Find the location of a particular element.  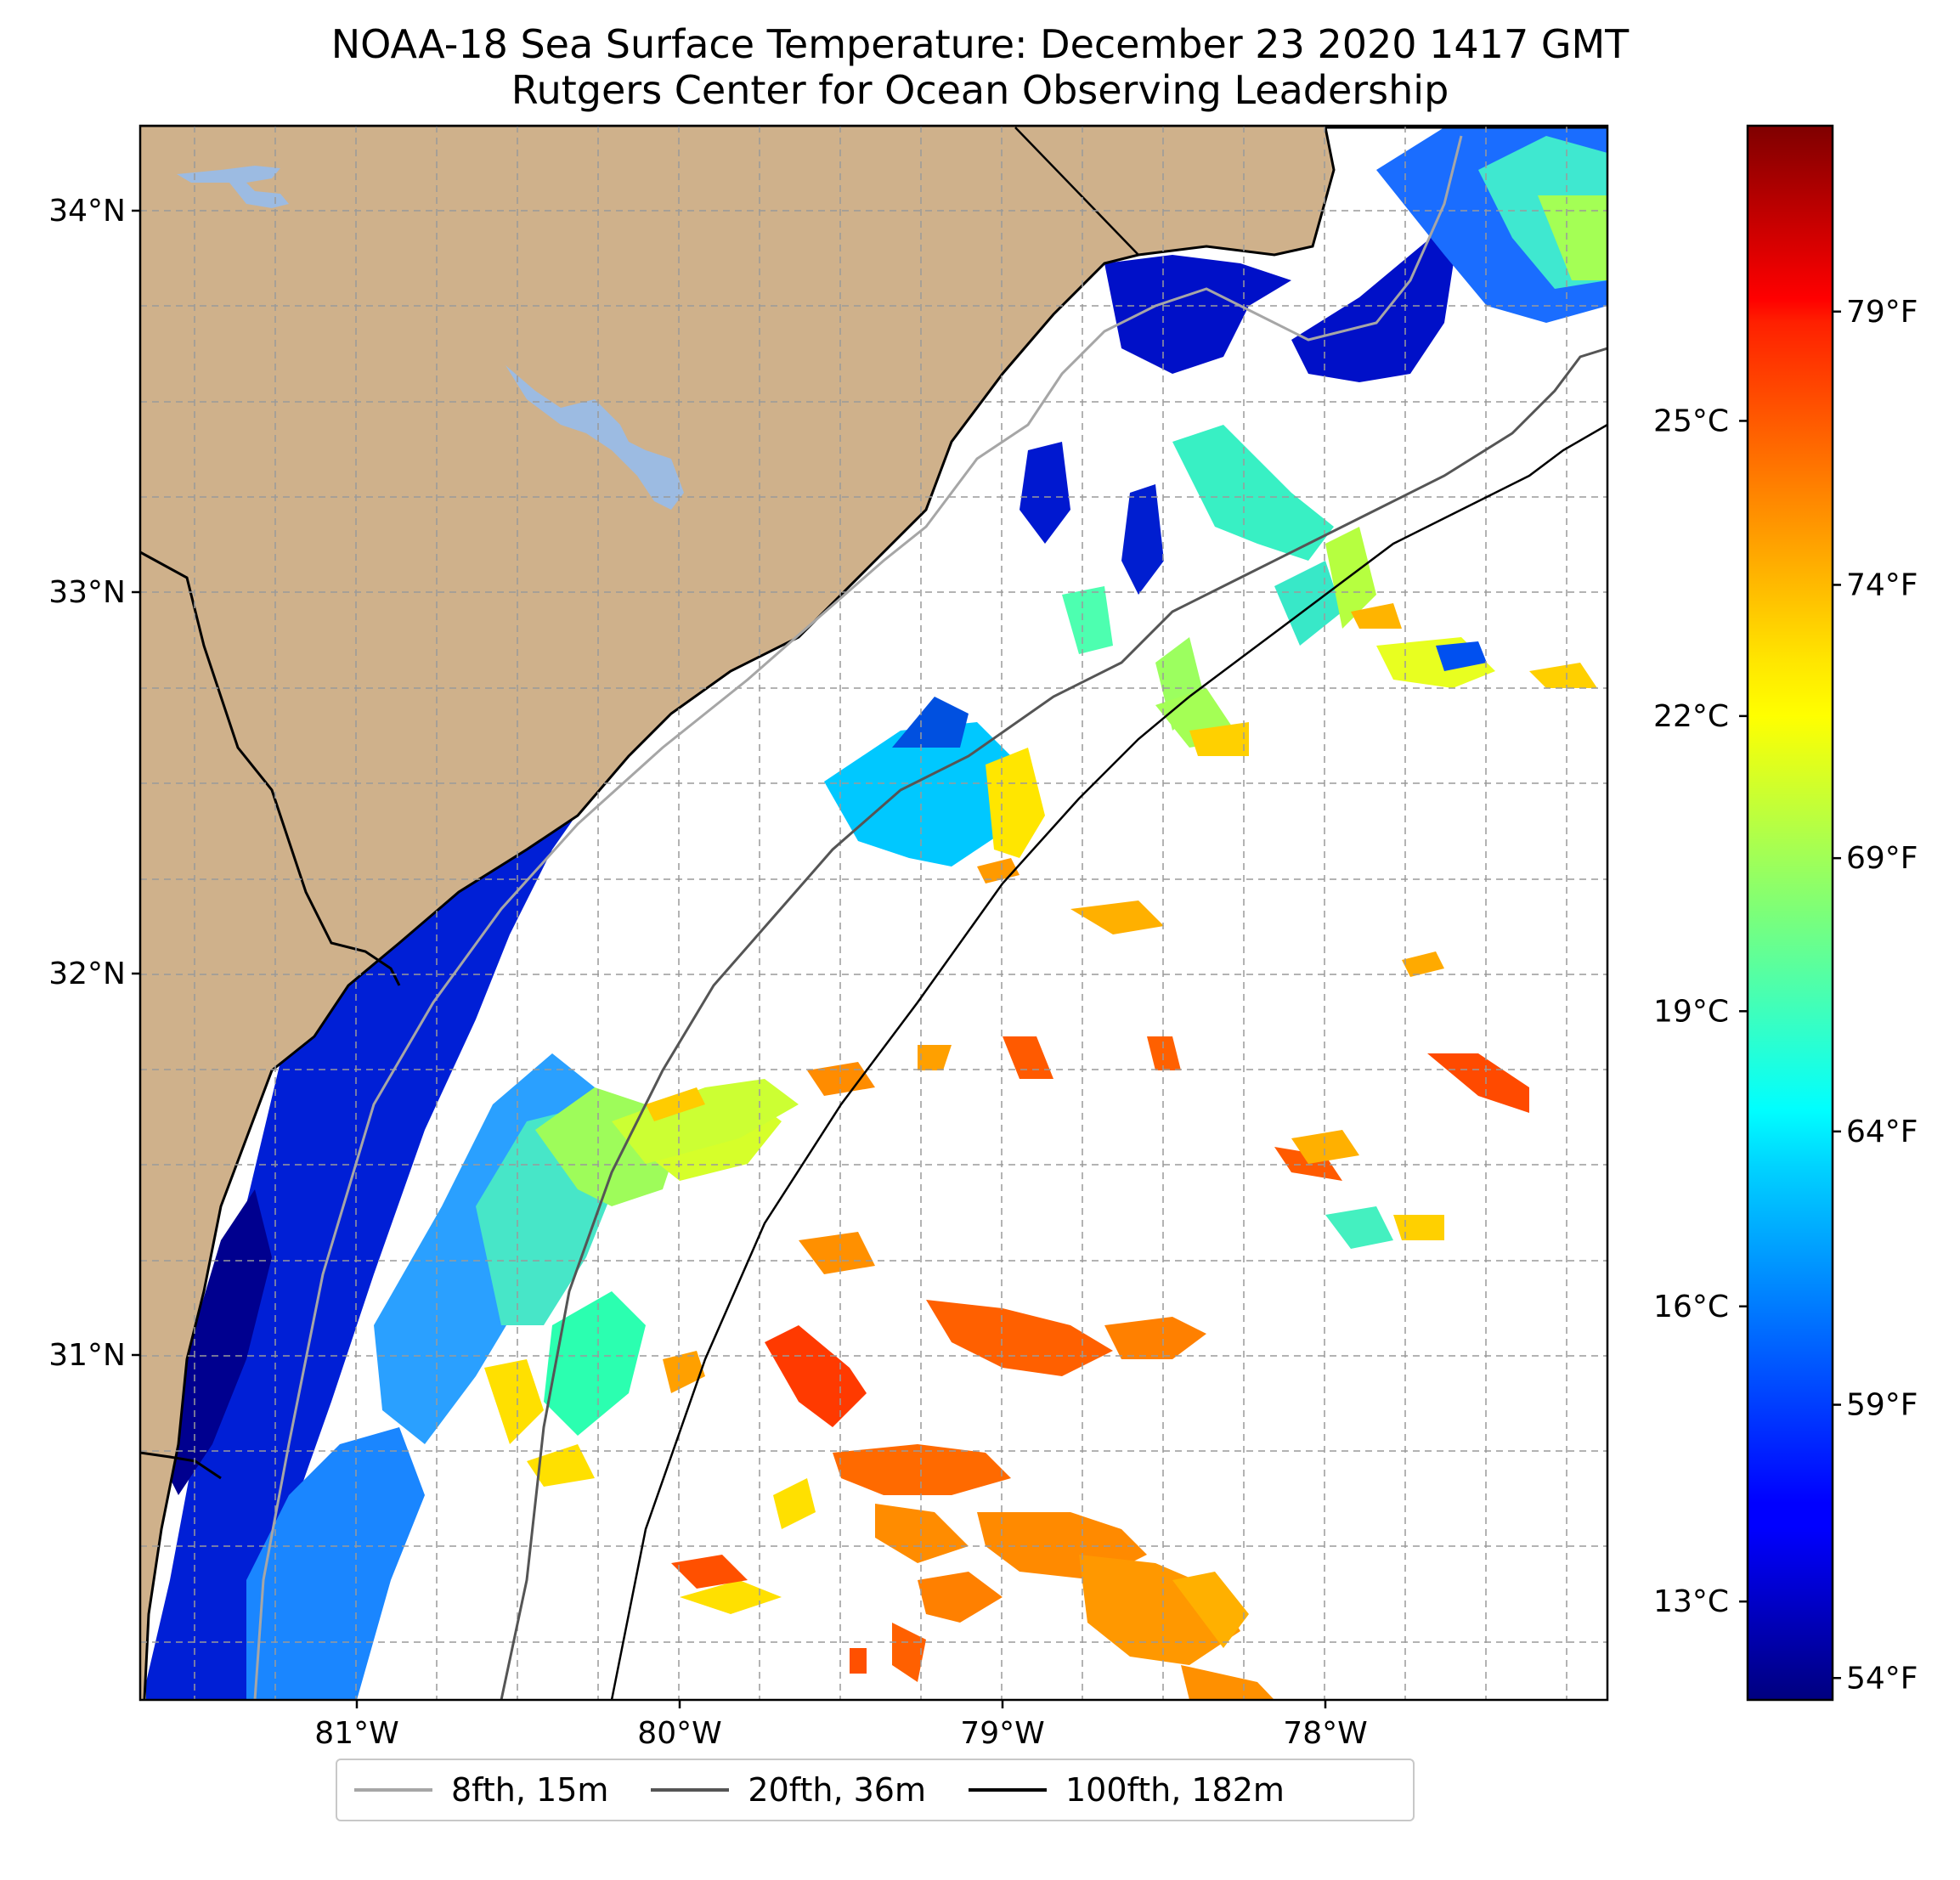

colorbar-celsius-axis: 25°C 22°C 19°C 16°C 13°C is located at coordinates (1701, 1011).